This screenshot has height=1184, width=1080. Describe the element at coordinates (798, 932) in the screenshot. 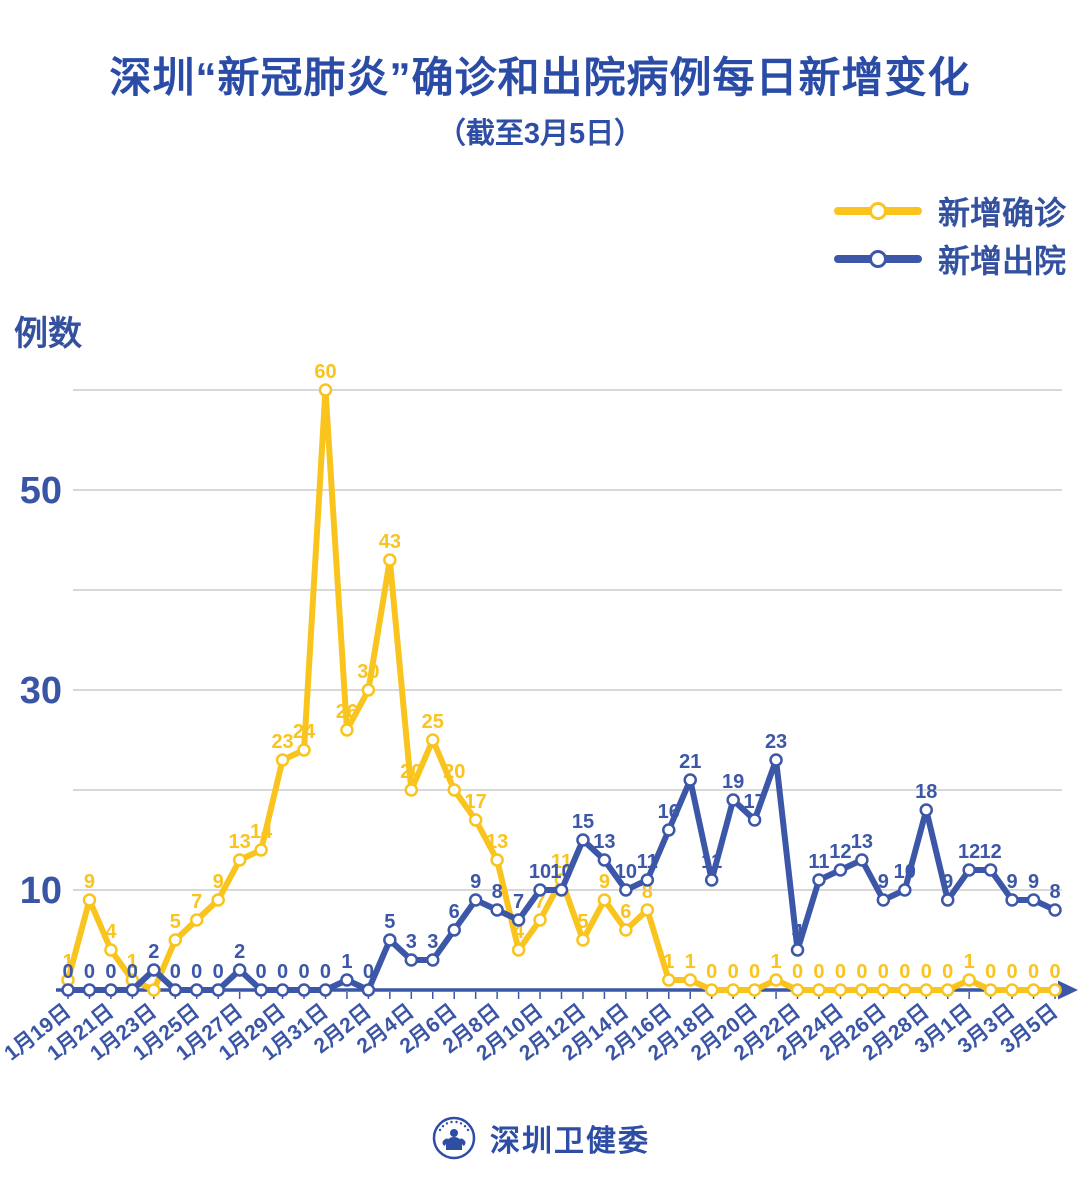

I see `discharged-data-point-label: 4` at that location.